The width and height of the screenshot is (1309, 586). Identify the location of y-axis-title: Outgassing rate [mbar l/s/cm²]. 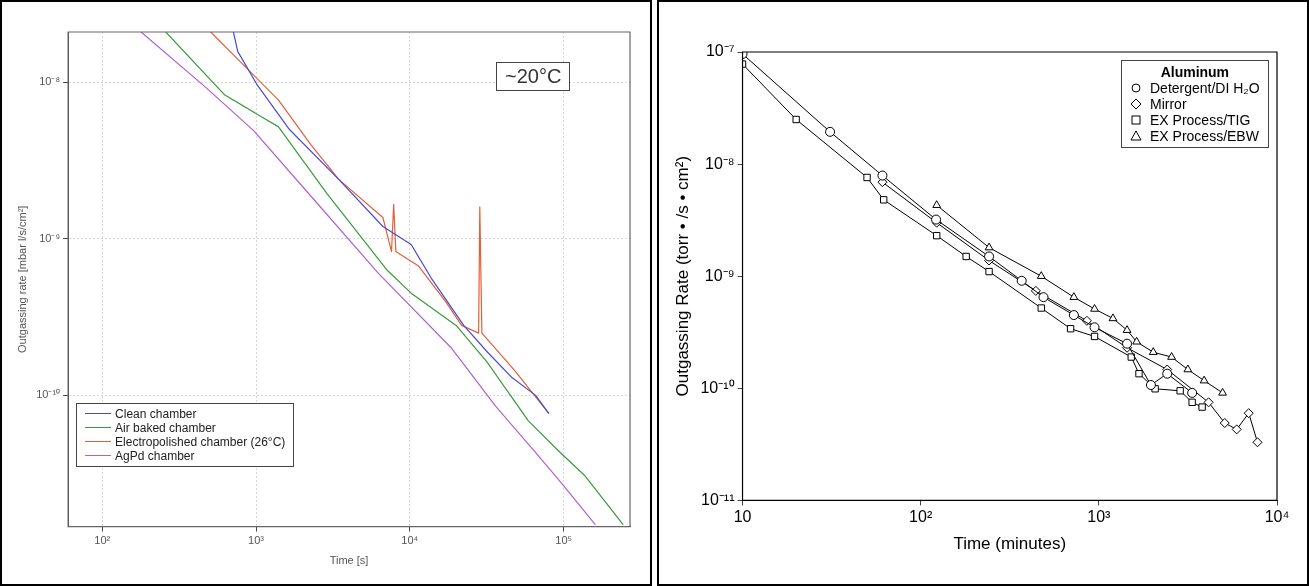
(21, 279).